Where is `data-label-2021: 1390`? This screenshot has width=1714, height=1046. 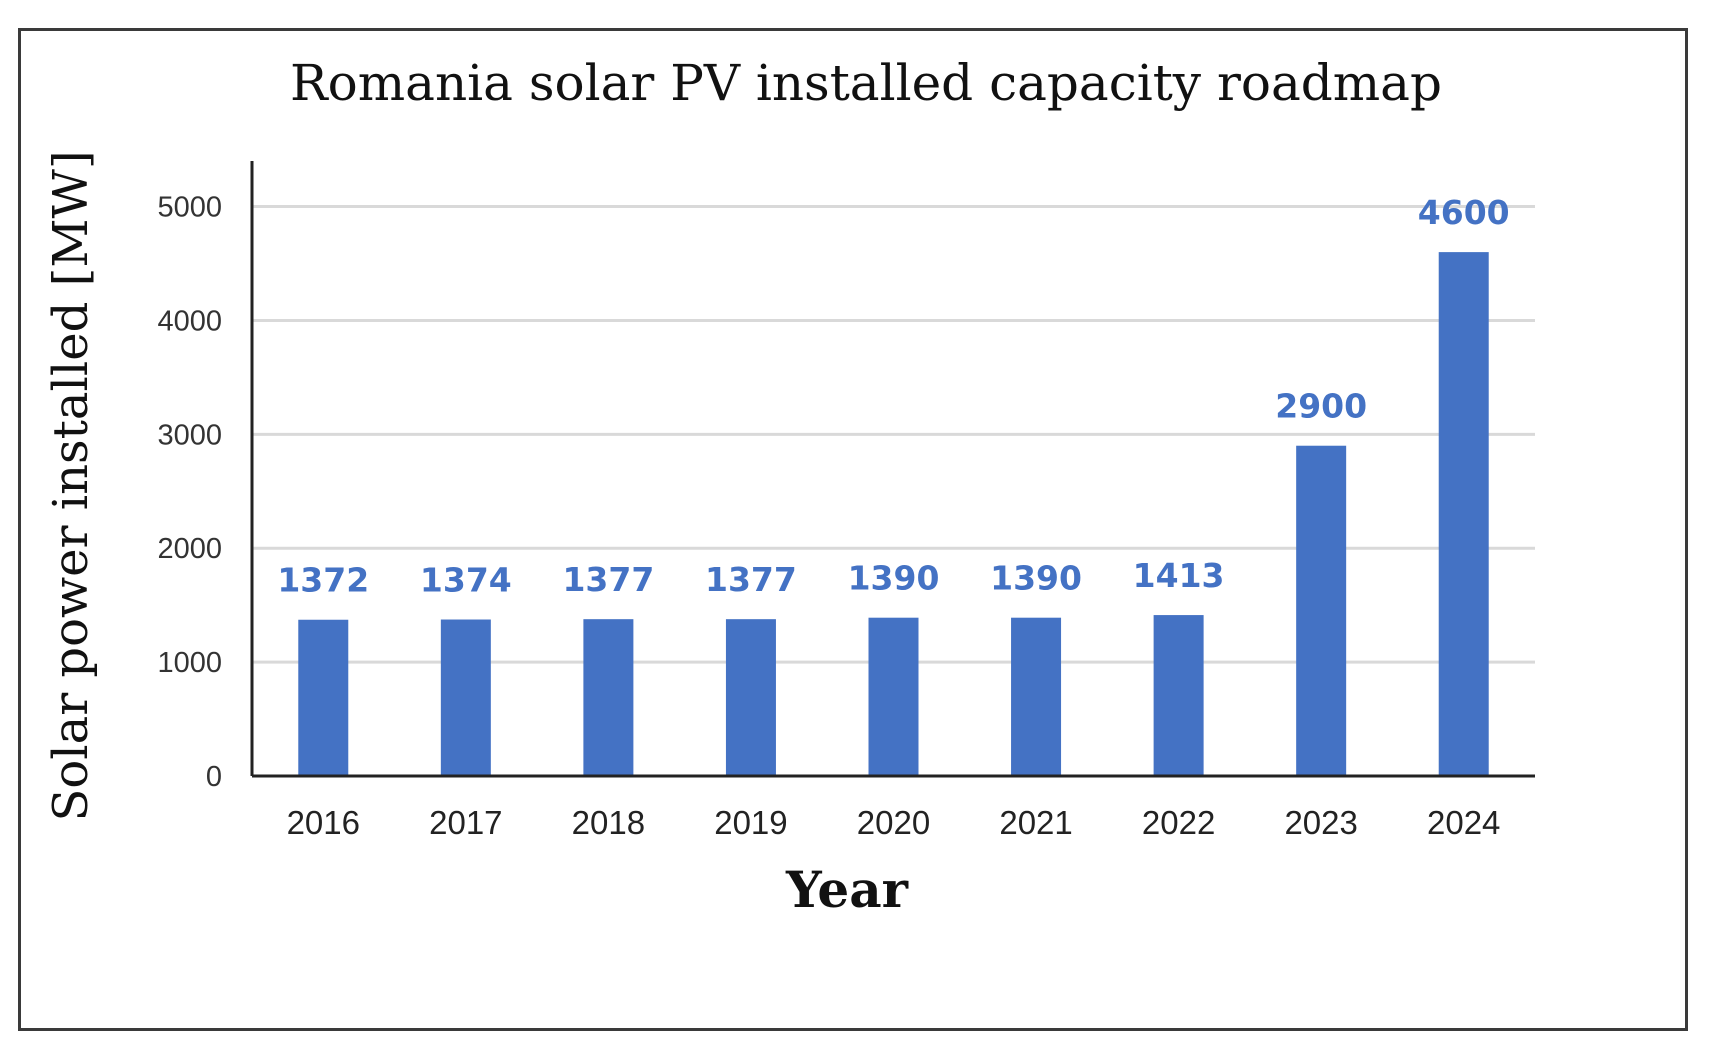
data-label-2021: 1390 is located at coordinates (1036, 578).